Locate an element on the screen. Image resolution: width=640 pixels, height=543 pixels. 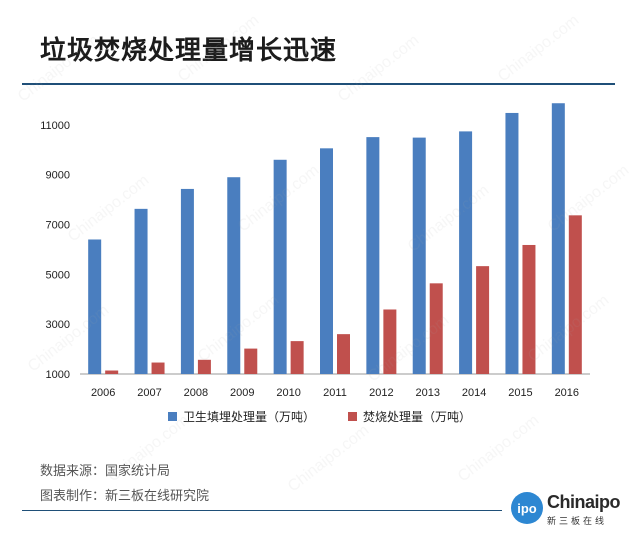
chart-legend: 卫生填埋处理量（万吨） 焚烧处理量（万吨） is located at coordinates (320, 418).